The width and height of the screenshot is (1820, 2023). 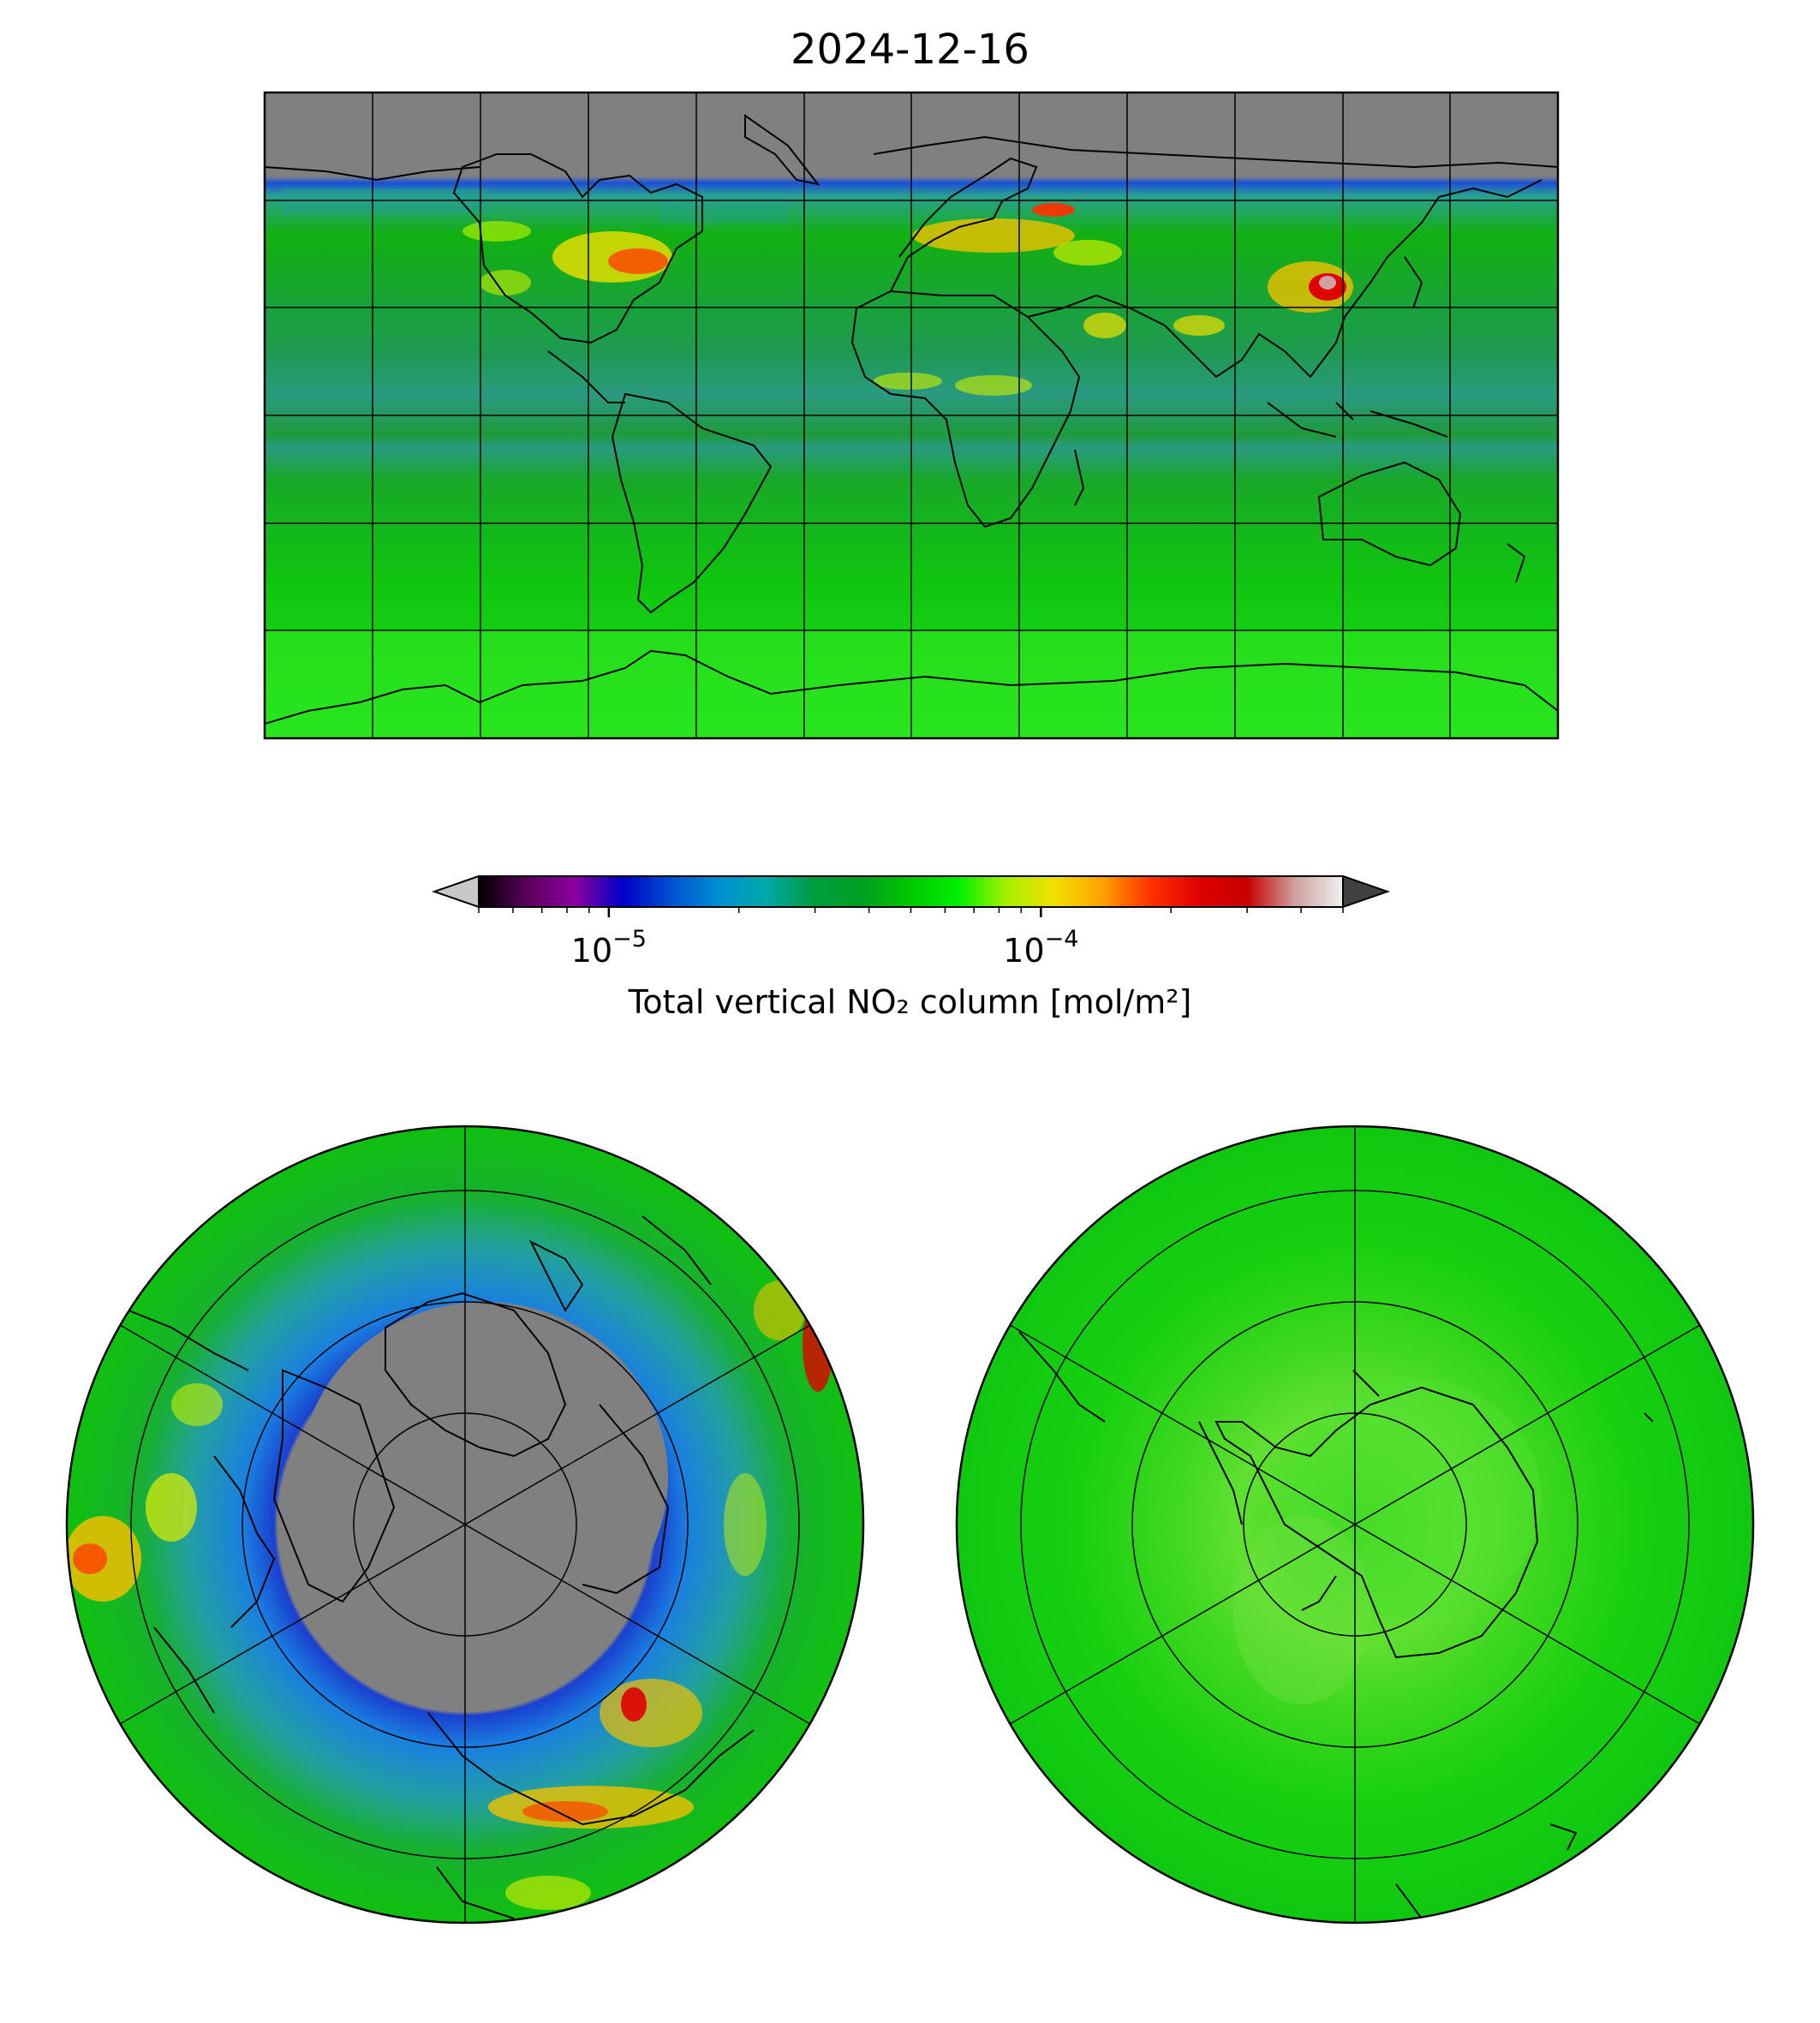 What do you see at coordinates (609, 948) in the screenshot?
I see `colorbar-tick-label: 10⁻⁵` at bounding box center [609, 948].